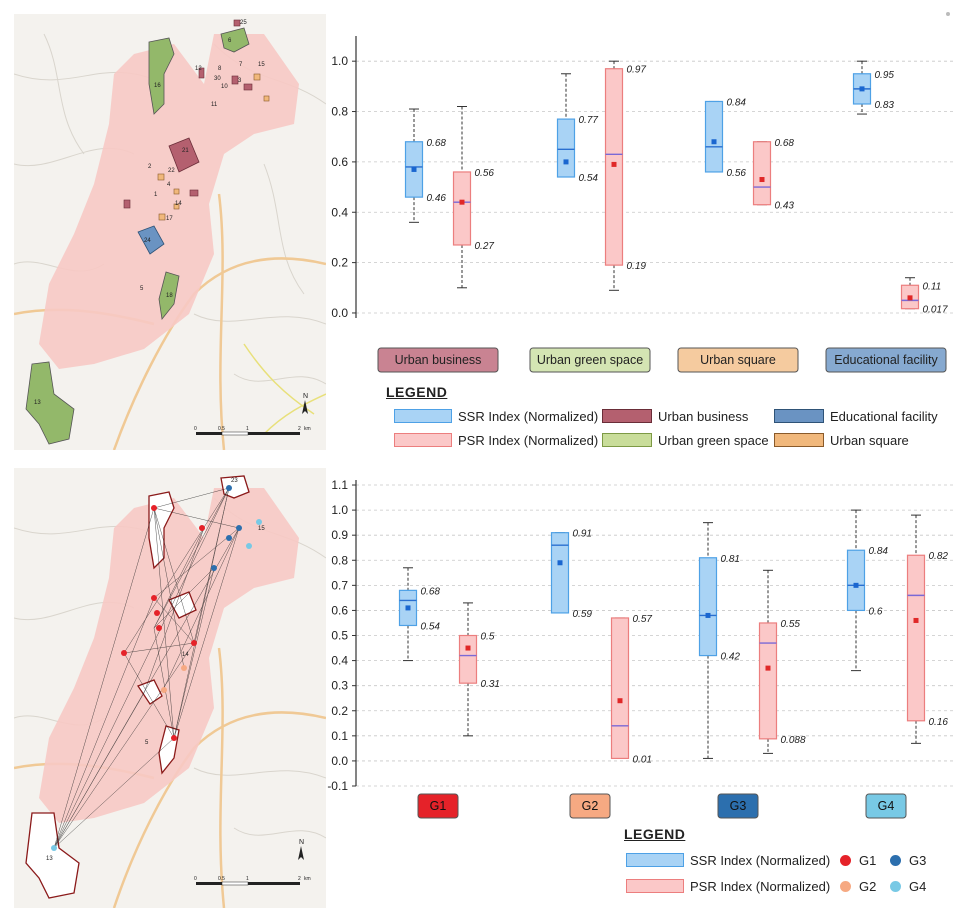 The image size is (971, 916). I want to click on q3-label: 0.68, so click(437, 143).